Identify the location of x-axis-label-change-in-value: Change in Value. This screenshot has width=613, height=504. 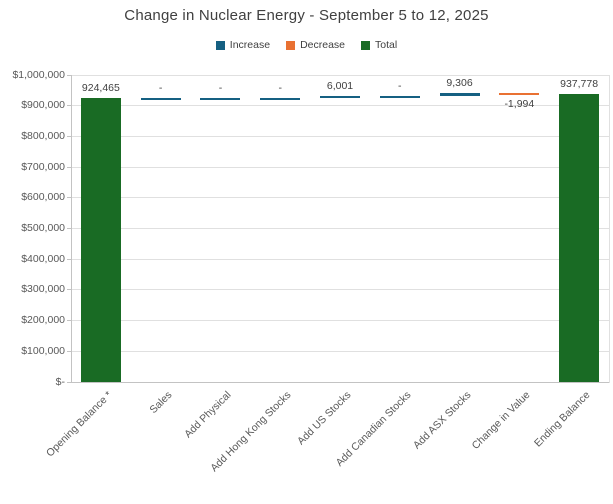
(501, 420).